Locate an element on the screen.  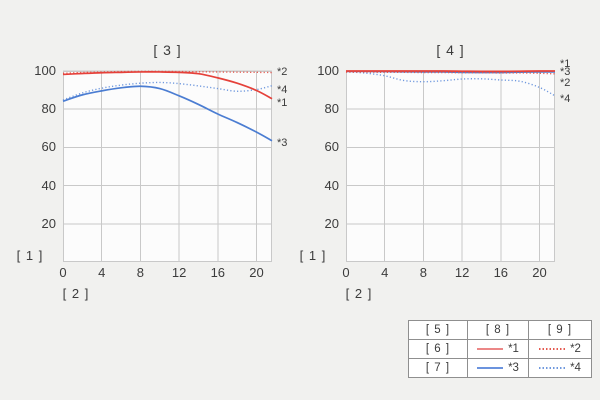
legend-entry: *4 is located at coordinates (560, 368).